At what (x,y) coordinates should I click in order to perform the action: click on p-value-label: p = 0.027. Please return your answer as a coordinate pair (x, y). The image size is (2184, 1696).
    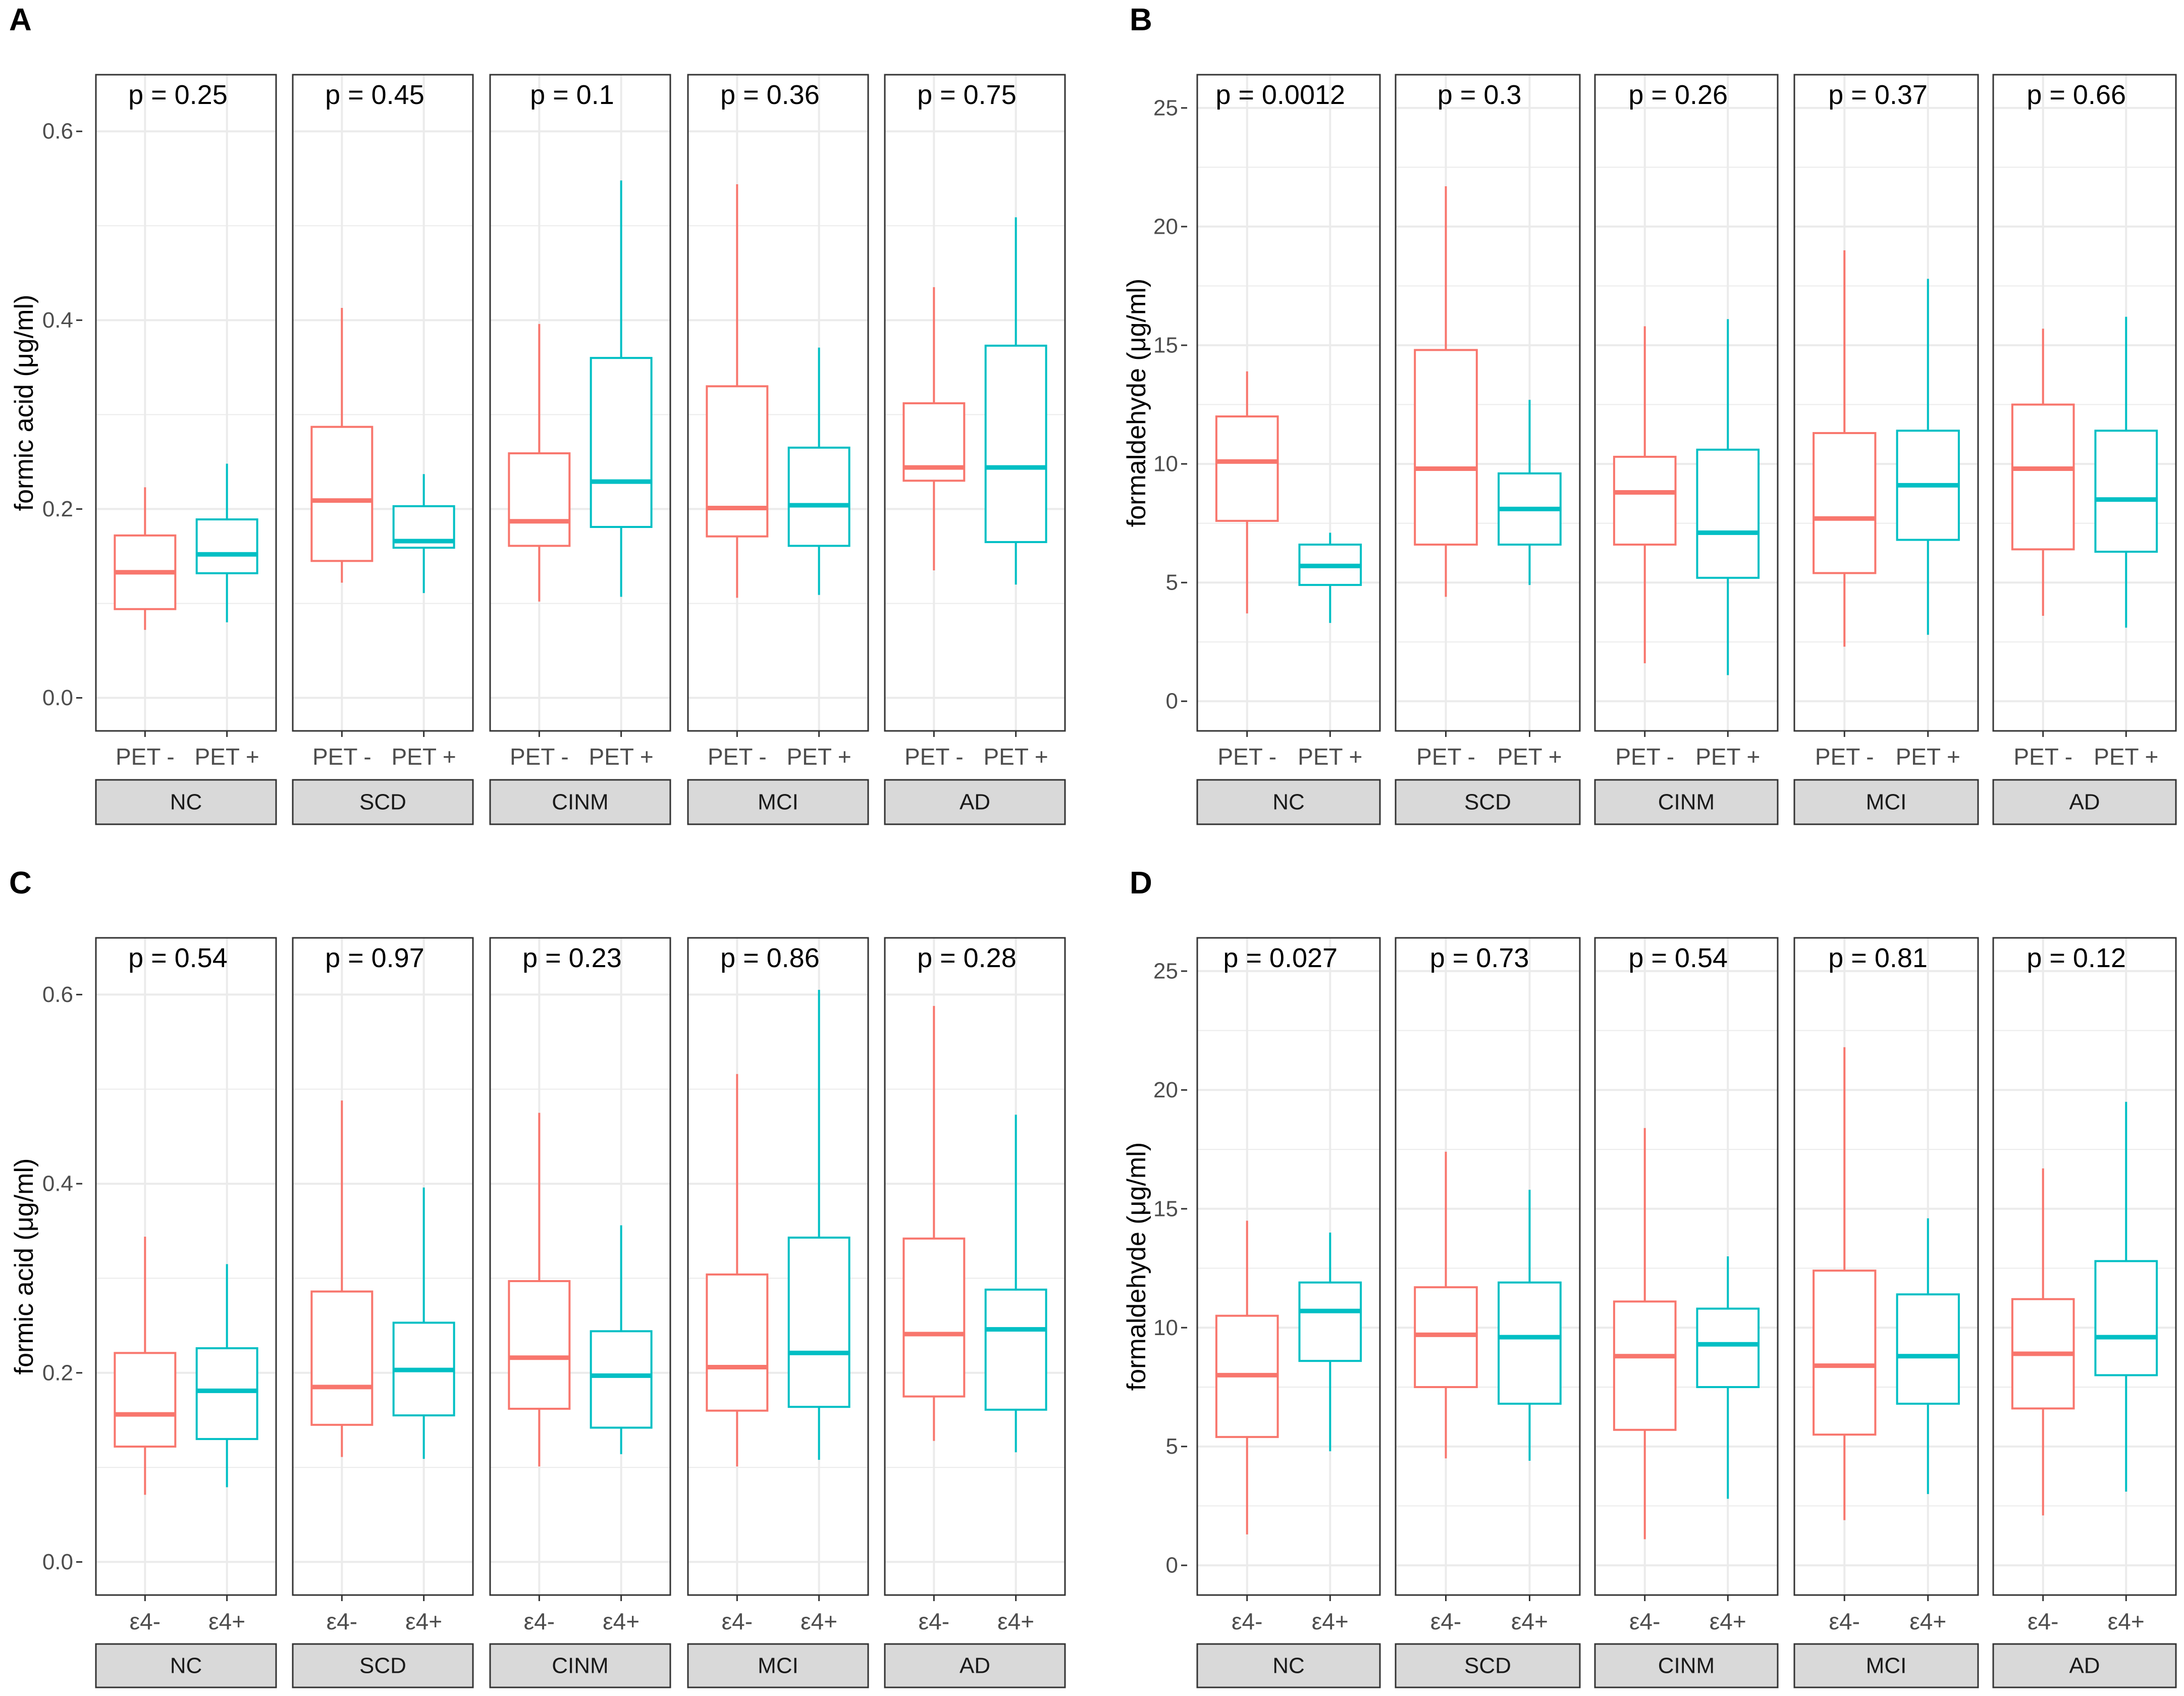
    Looking at the image, I should click on (1280, 958).